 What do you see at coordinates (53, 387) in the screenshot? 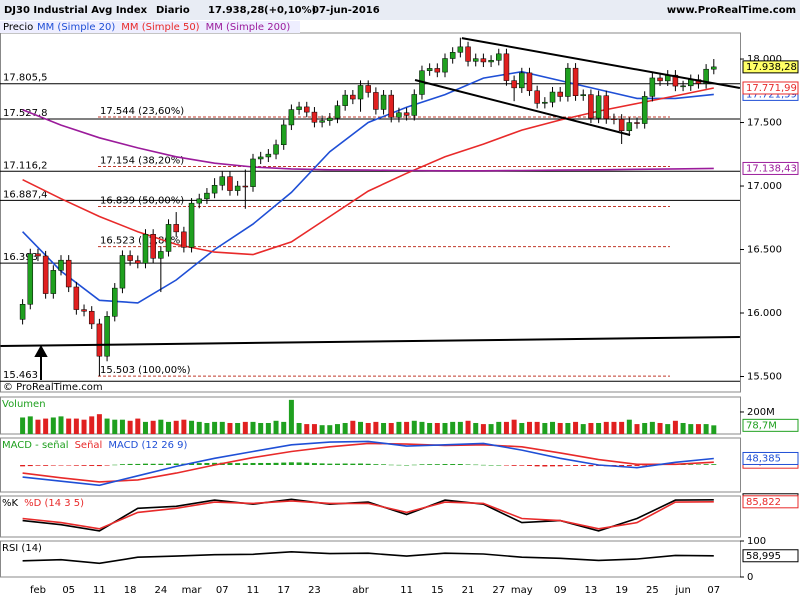
I see `copyright: © ProRealTime.com` at bounding box center [53, 387].